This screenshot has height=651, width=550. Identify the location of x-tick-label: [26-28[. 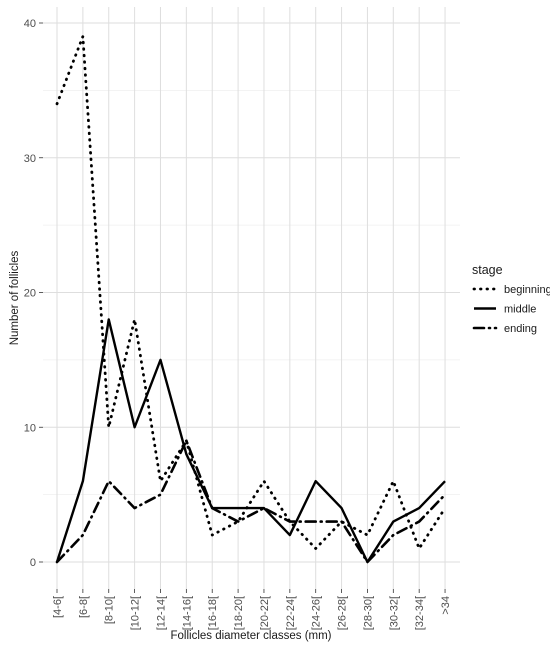
(343, 613).